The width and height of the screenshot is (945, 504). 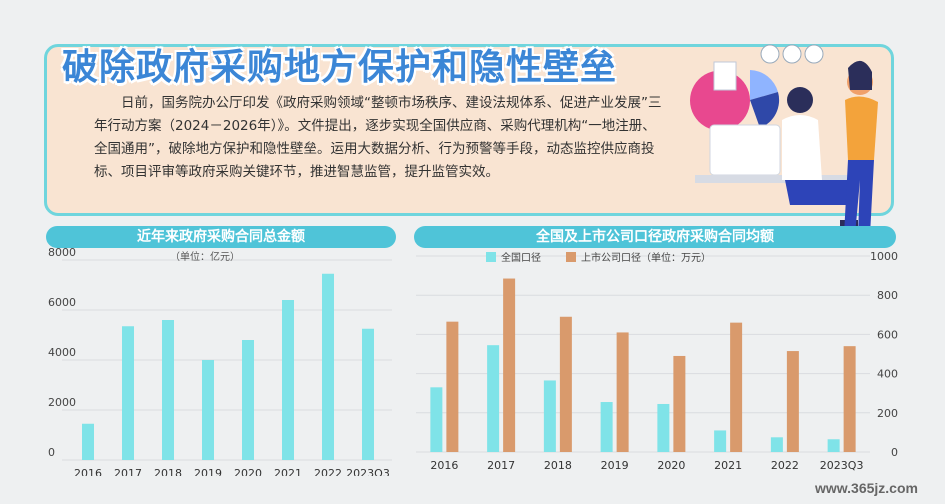 I want to click on y-tick-label: 600, so click(x=887, y=334).